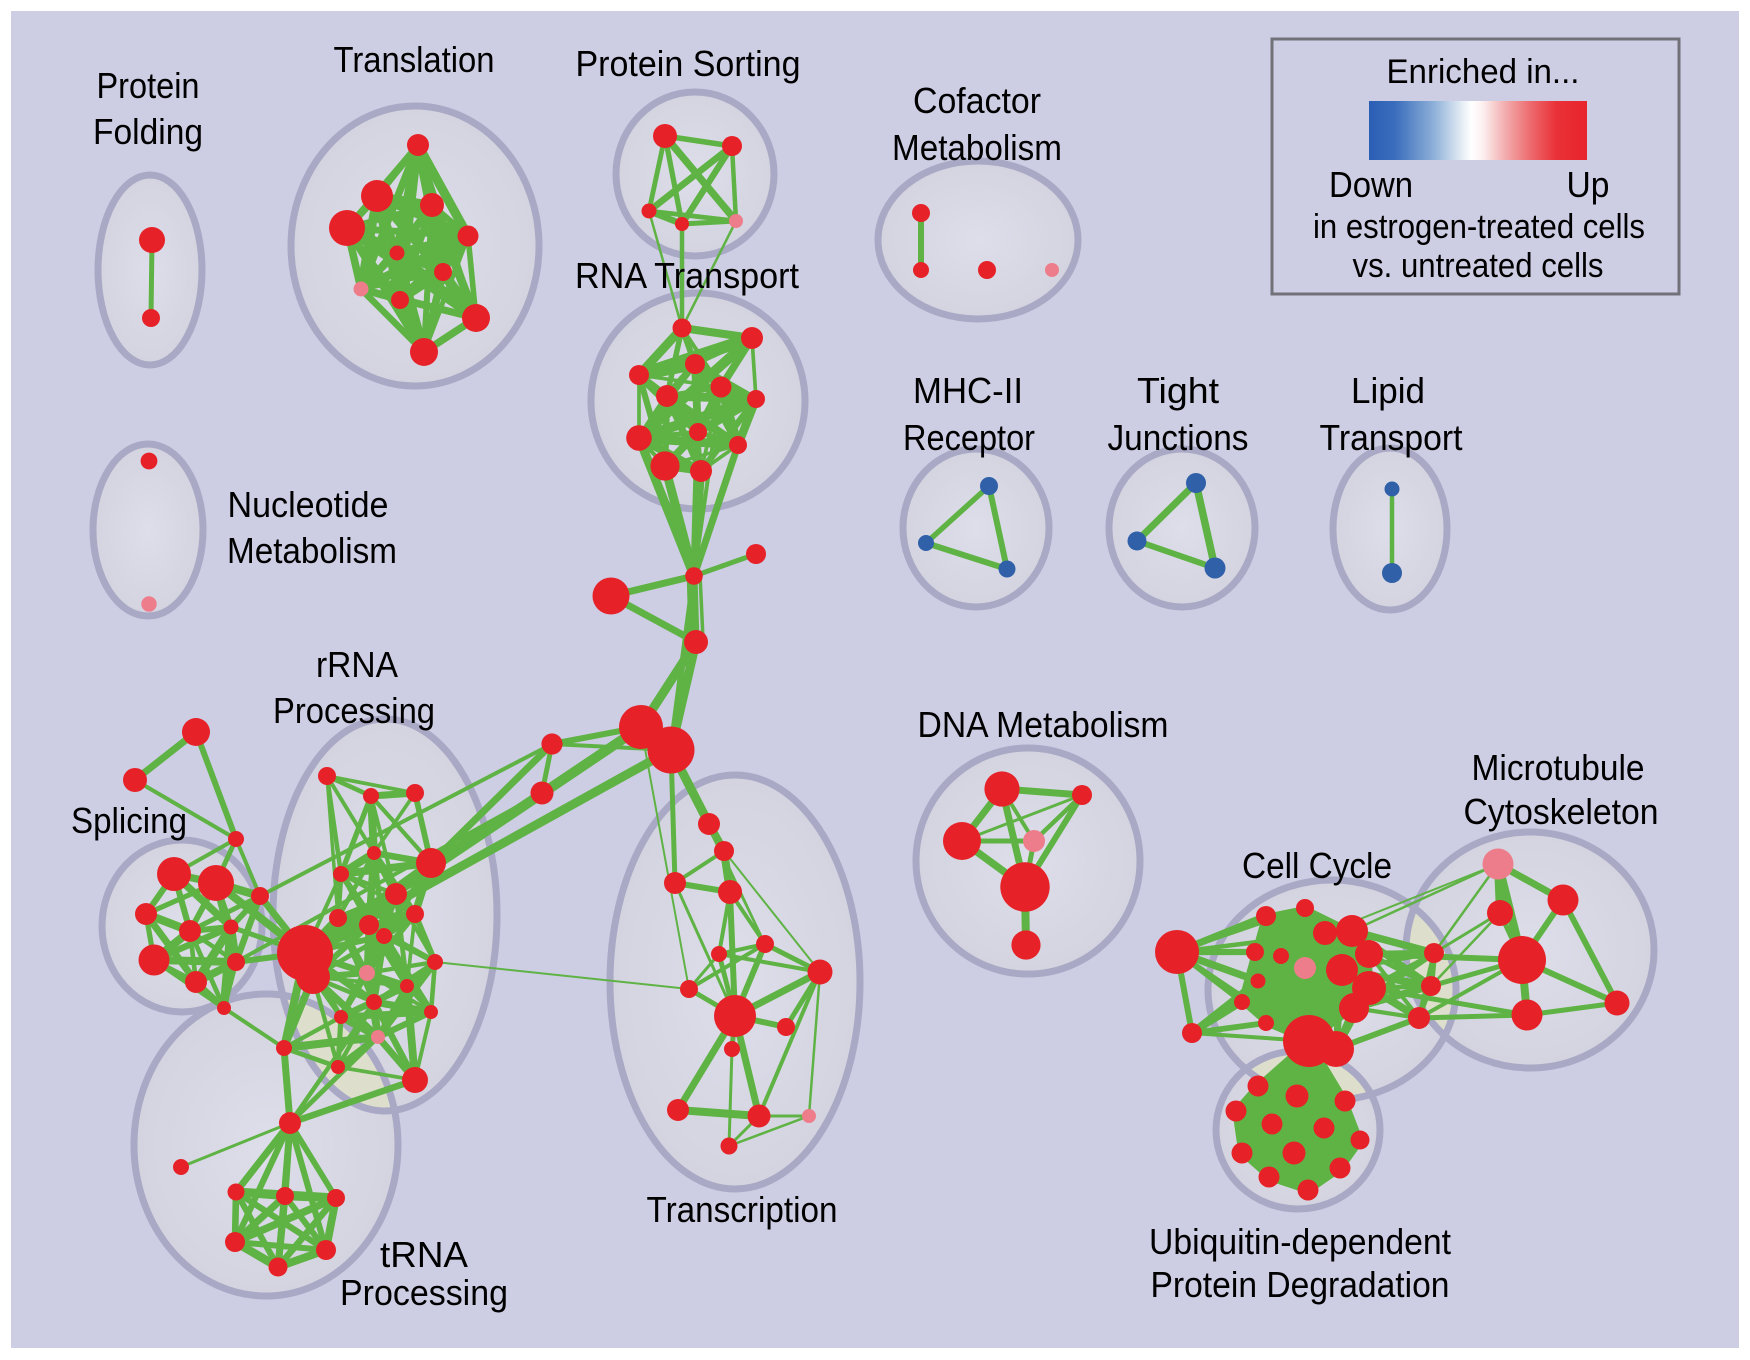  Describe the element at coordinates (1479, 227) in the screenshot. I see `svg-text: in estrogen-treated cells` at that location.